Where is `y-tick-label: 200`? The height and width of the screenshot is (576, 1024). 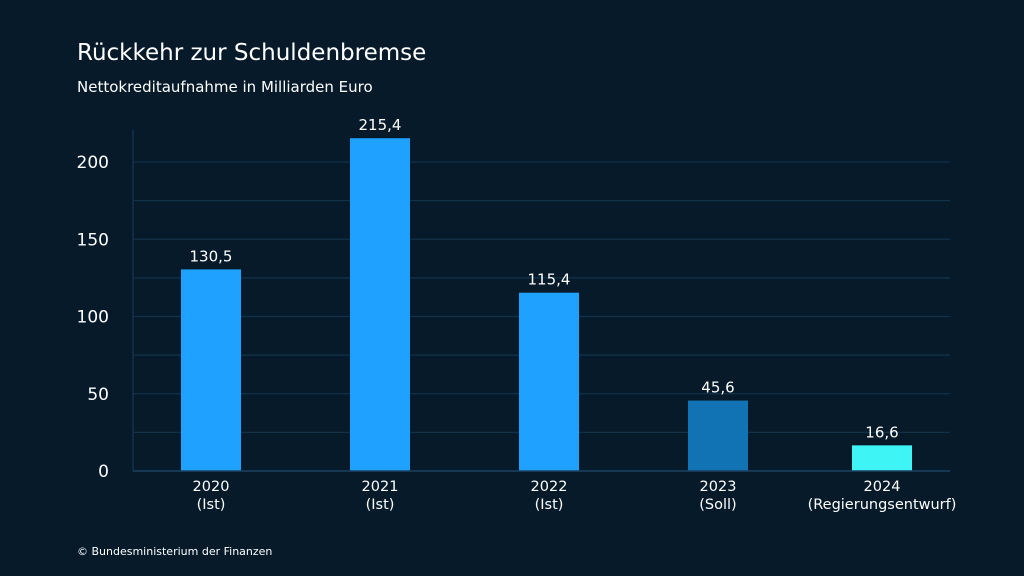
y-tick-label: 200 is located at coordinates (93, 163).